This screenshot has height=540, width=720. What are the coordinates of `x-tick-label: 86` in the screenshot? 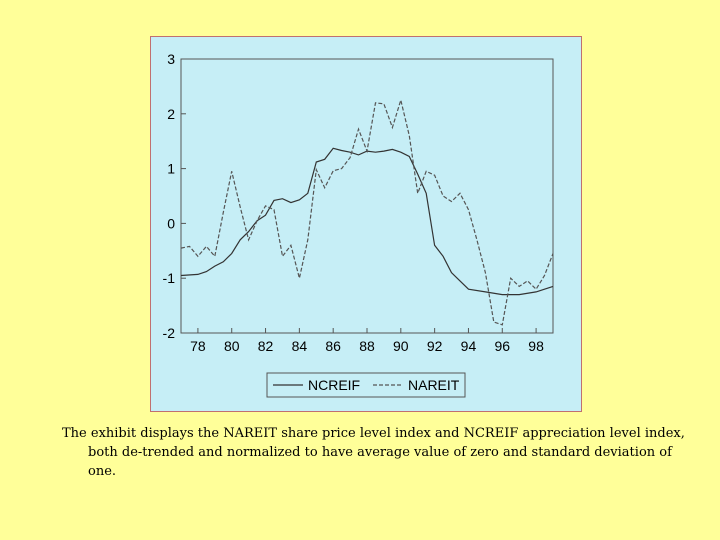 It's located at (333, 346).